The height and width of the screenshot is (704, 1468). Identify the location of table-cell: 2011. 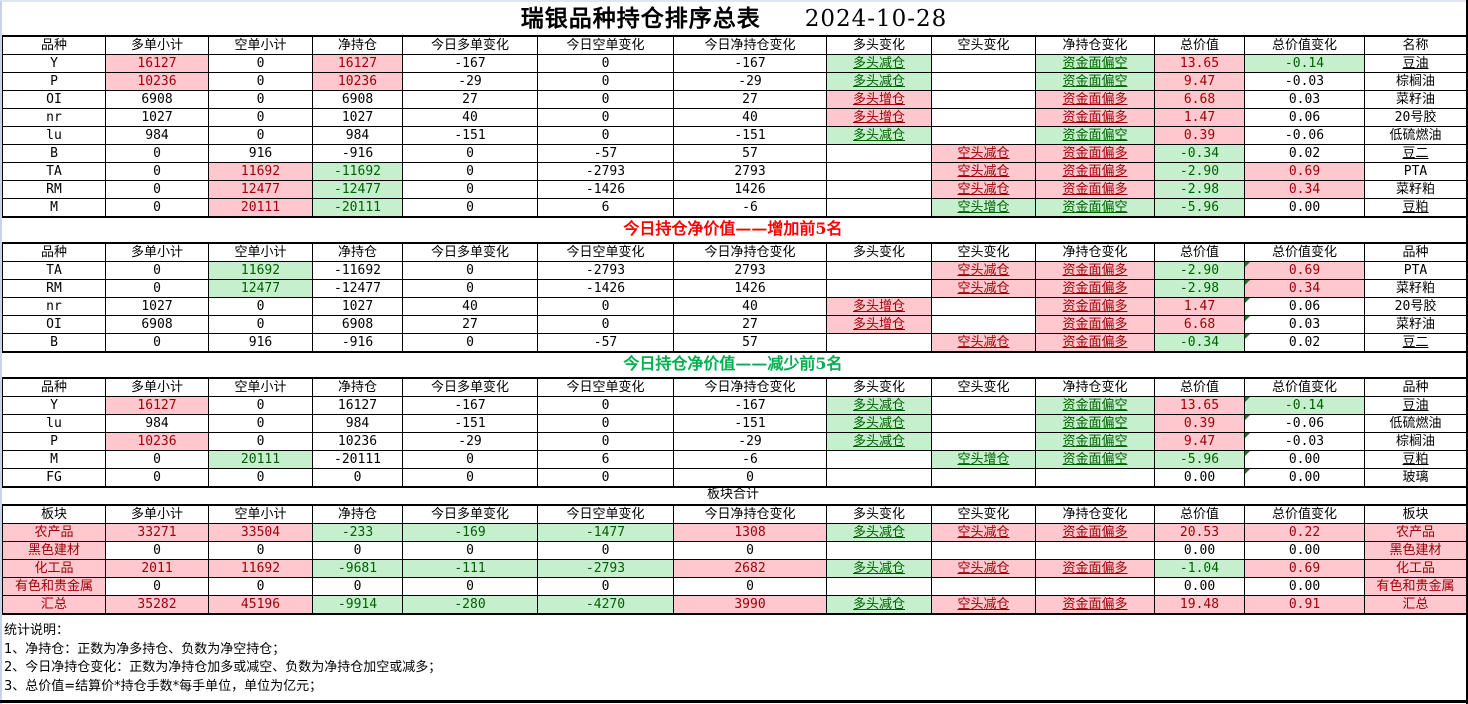
(157, 568).